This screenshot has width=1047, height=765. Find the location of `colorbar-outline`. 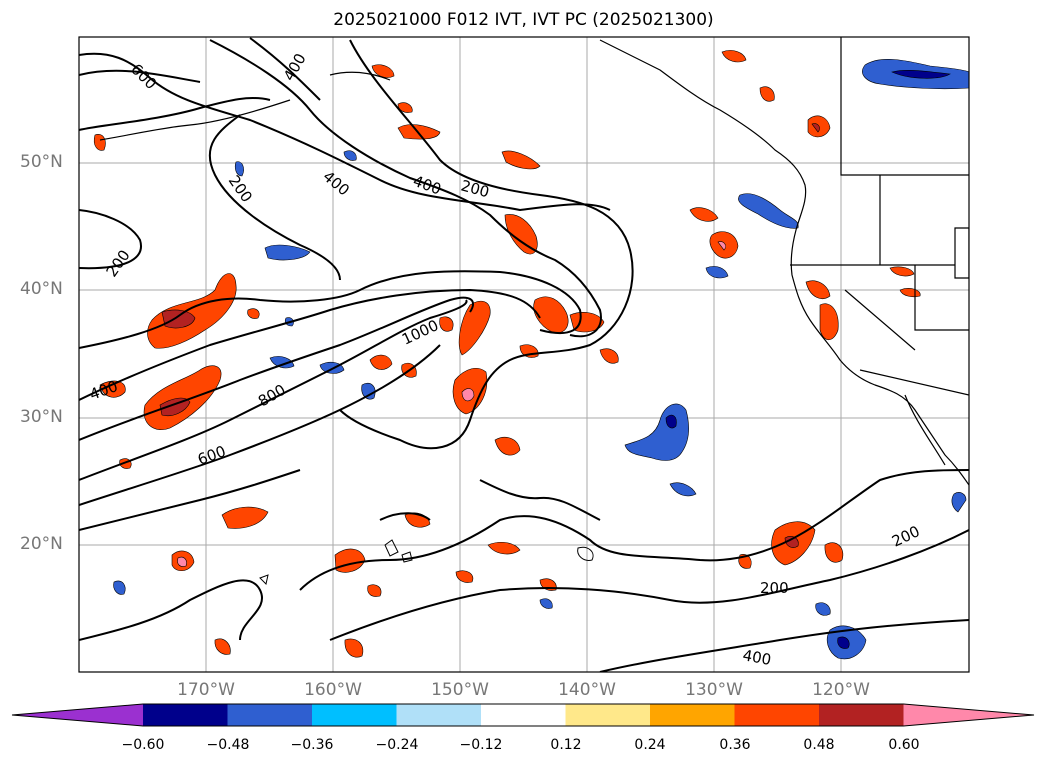

colorbar-outline is located at coordinates (523, 715).